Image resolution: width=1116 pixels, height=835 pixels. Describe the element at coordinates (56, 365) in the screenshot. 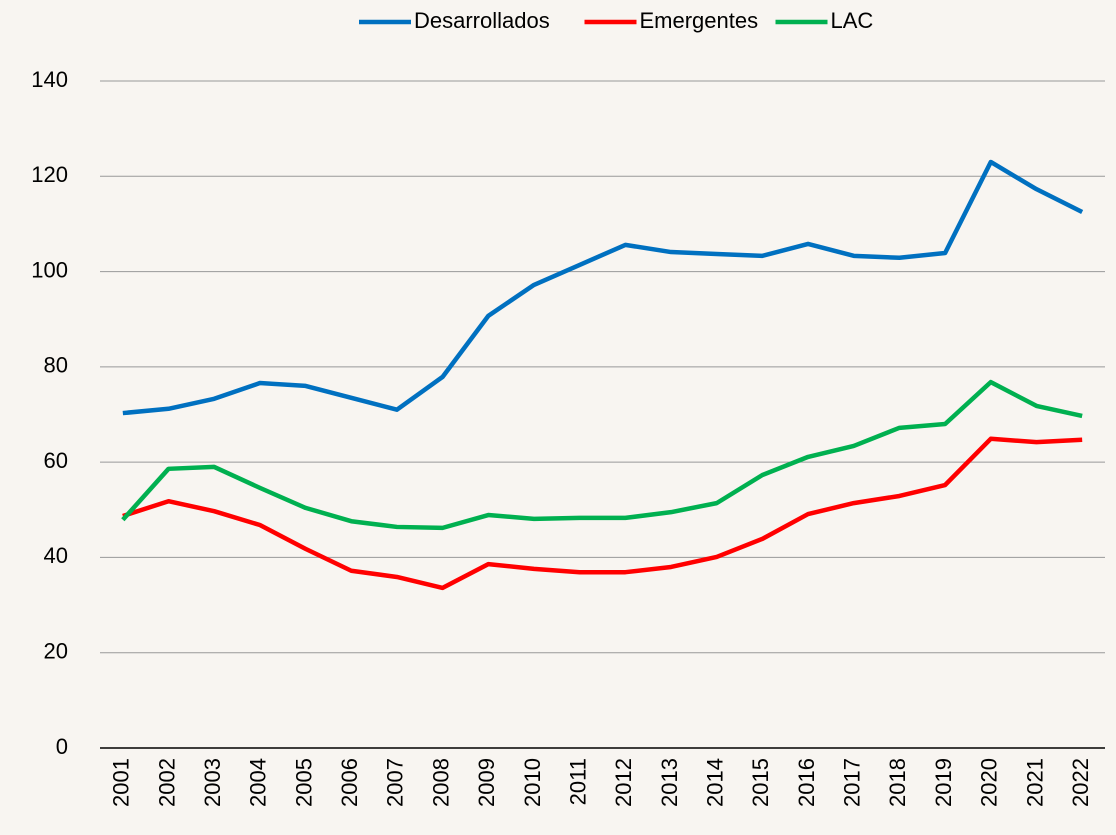

I see `y-tick-label: 80` at that location.